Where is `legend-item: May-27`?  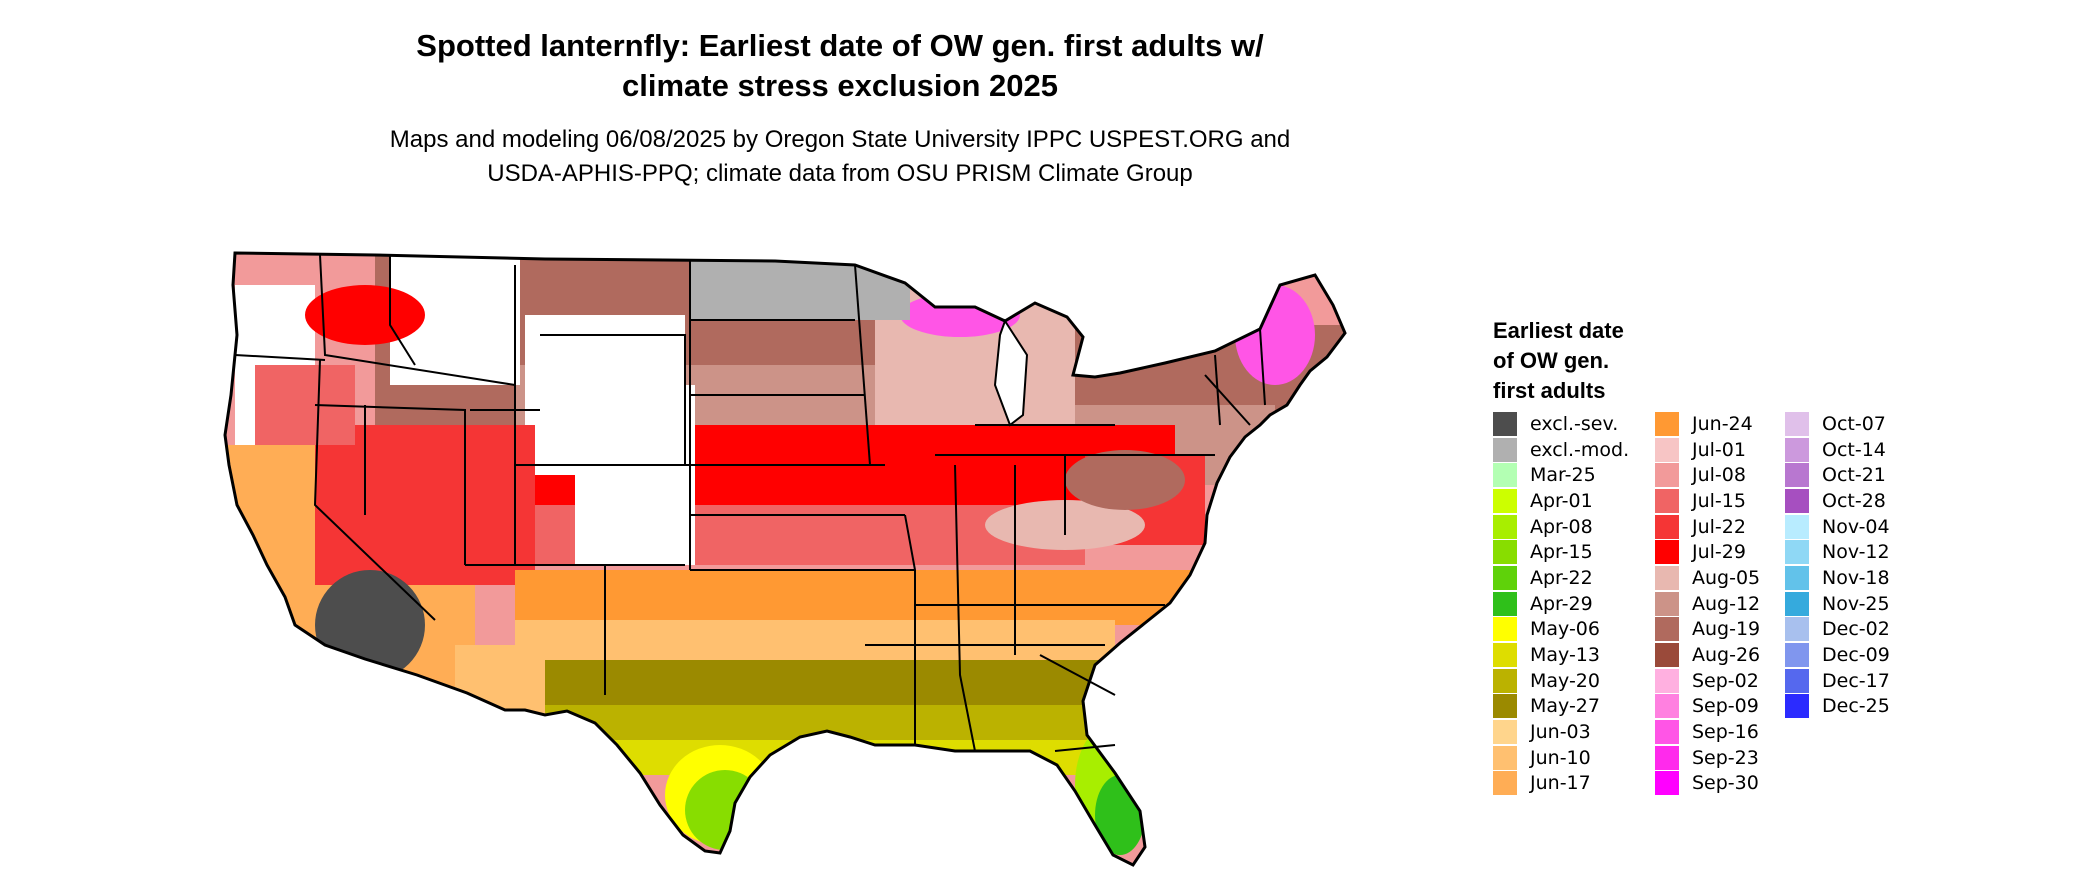 legend-item: May-27 is located at coordinates (1561, 707).